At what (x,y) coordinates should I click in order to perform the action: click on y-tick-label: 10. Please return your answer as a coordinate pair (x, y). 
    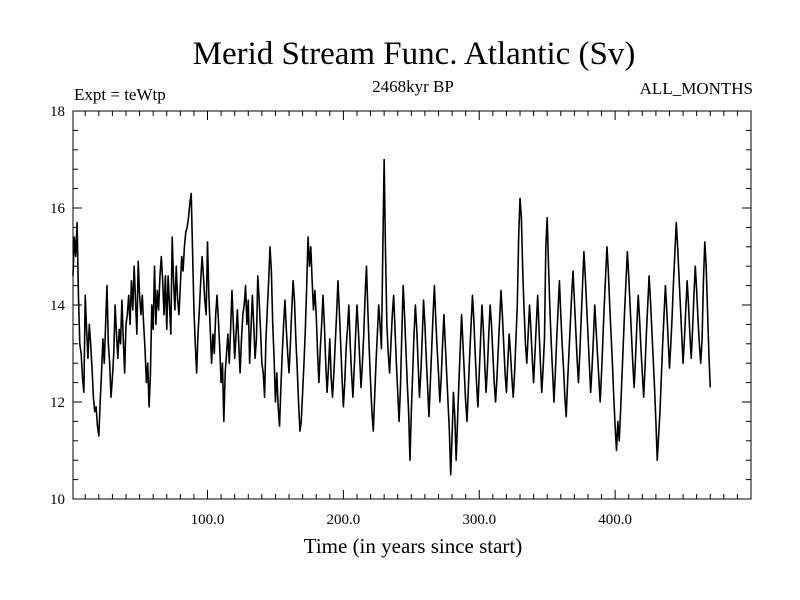
    Looking at the image, I should click on (57, 500).